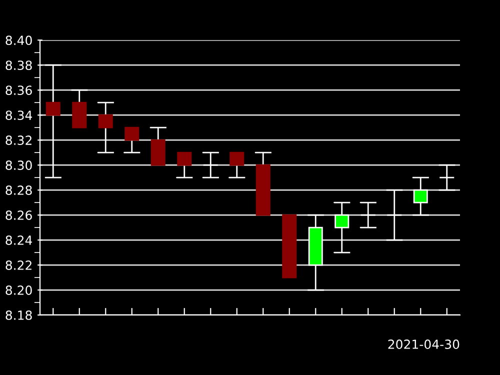 The width and height of the screenshot is (500, 375). I want to click on y-tick-label: 8.22, so click(19, 265).